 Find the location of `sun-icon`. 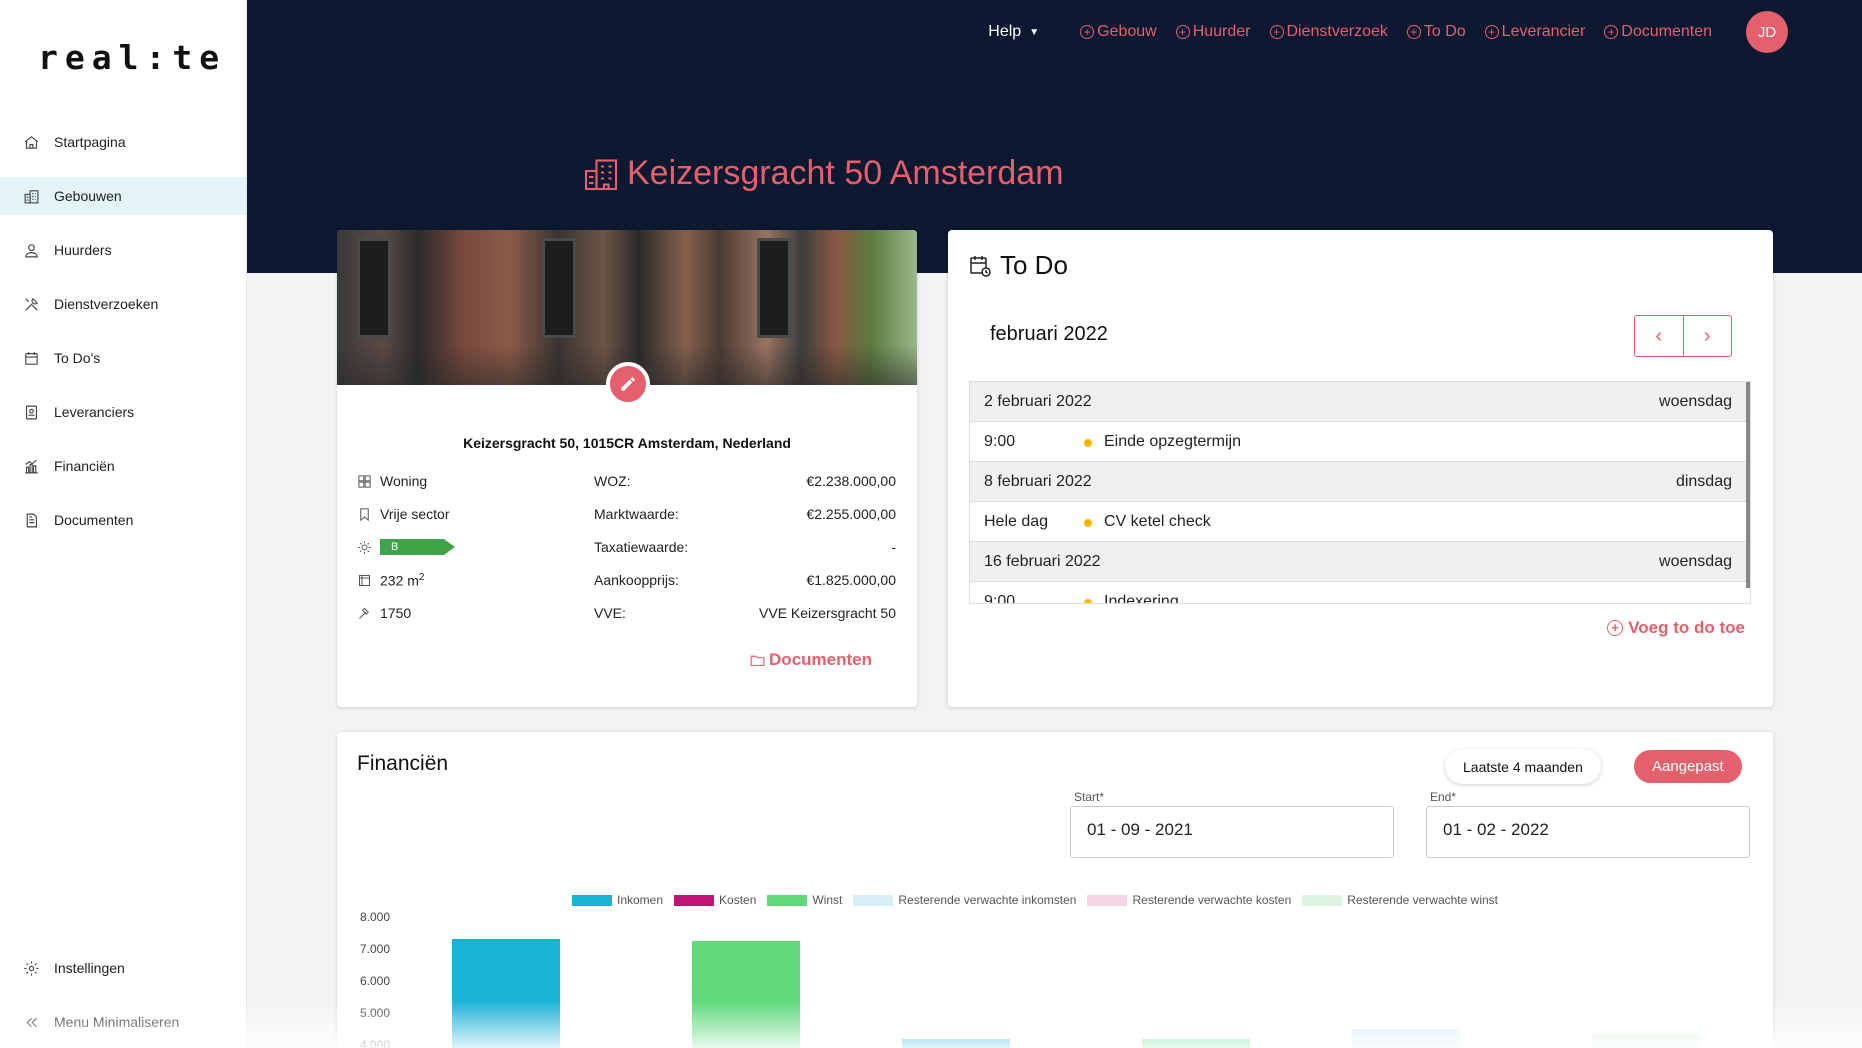

sun-icon is located at coordinates (364, 547).